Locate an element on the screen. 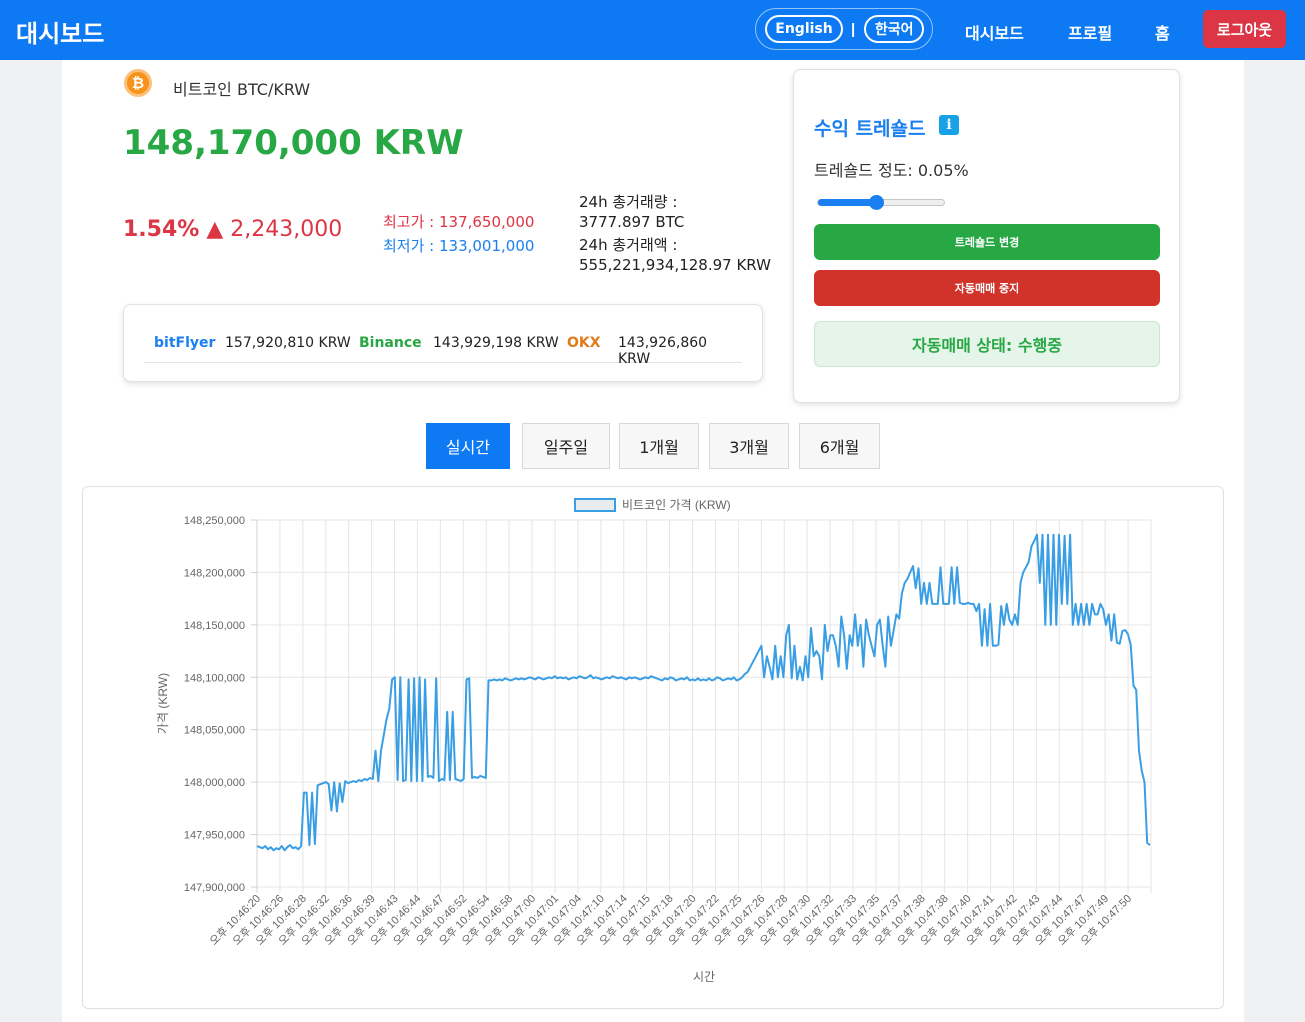 The image size is (1305, 1022). exchange-name-bitflyer: bitFlyer is located at coordinates (185, 343).